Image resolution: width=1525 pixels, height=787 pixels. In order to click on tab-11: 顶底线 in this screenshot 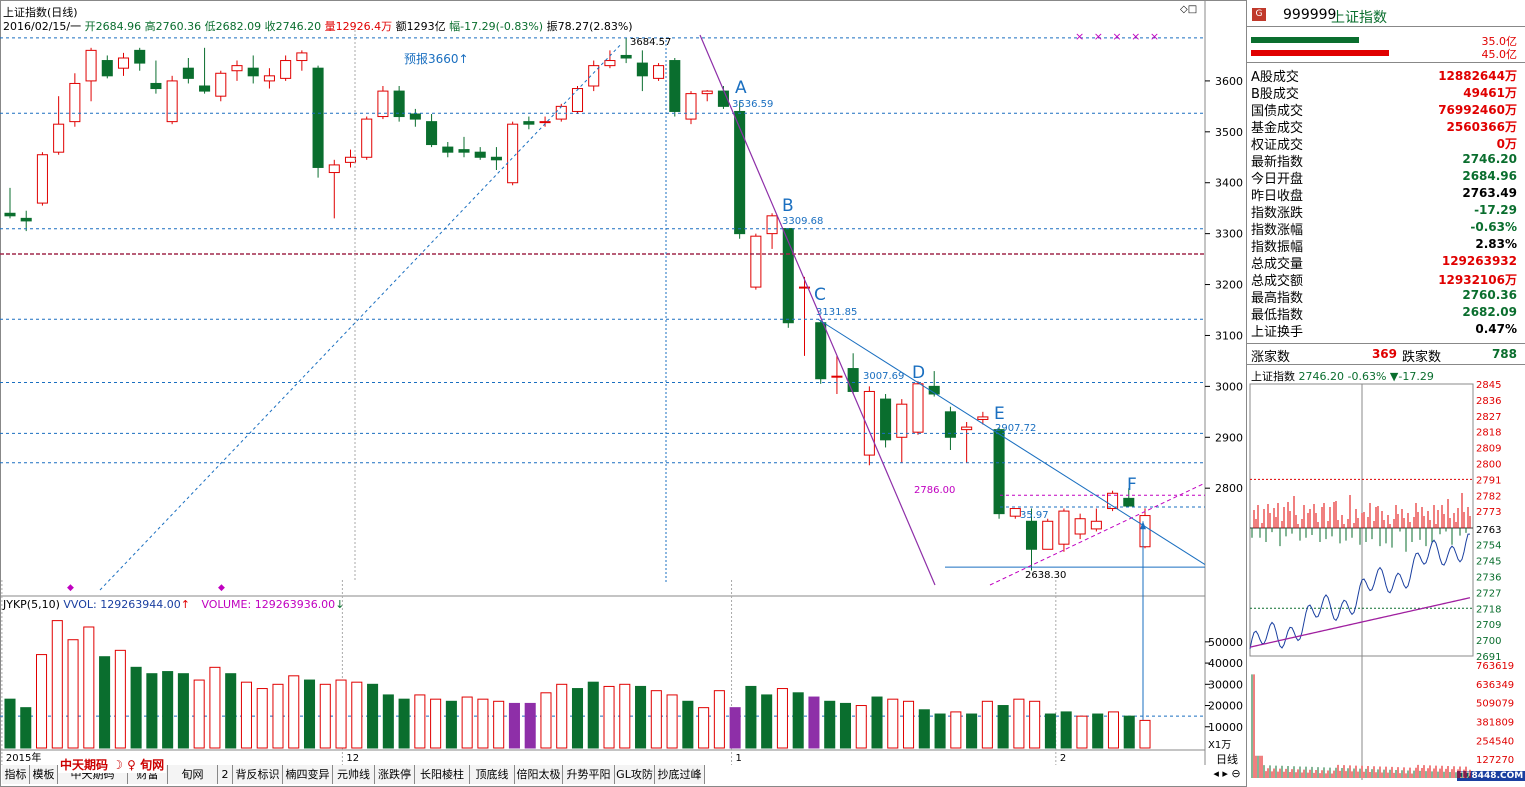, I will do `click(492, 774)`.